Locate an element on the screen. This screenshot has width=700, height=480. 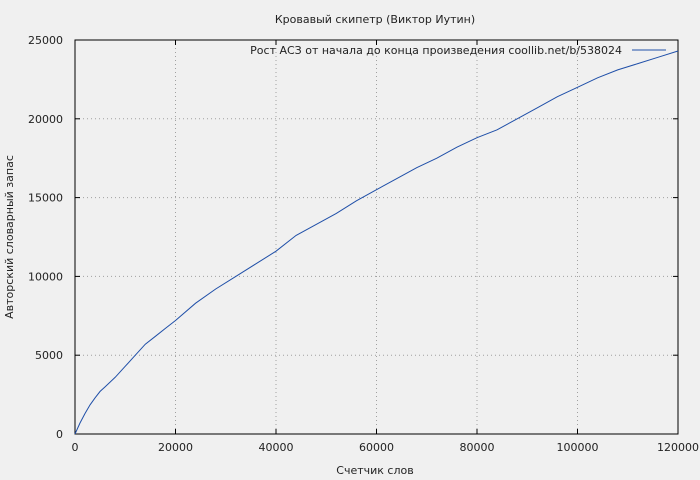
x-tick-label: 20000 is located at coordinates (175, 447).